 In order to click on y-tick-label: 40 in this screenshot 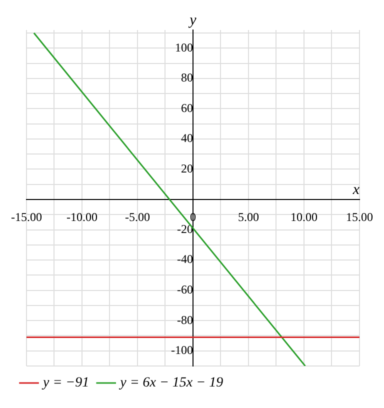, I will do `click(187, 138)`.